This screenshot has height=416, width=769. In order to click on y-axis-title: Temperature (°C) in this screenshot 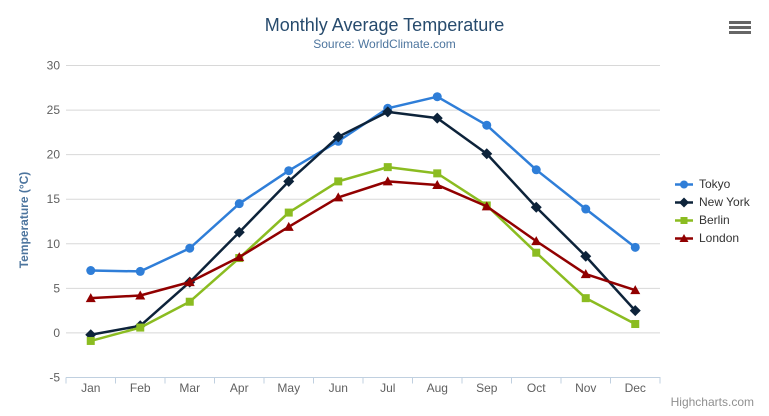, I will do `click(24, 220)`.